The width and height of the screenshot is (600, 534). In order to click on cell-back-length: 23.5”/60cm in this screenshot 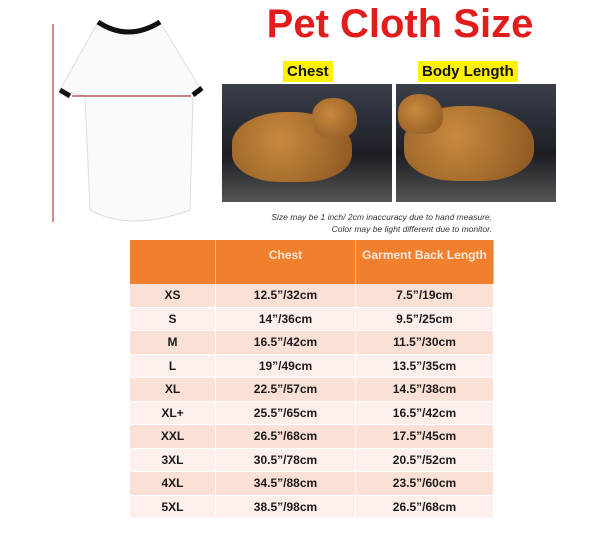, I will do `click(424, 483)`.